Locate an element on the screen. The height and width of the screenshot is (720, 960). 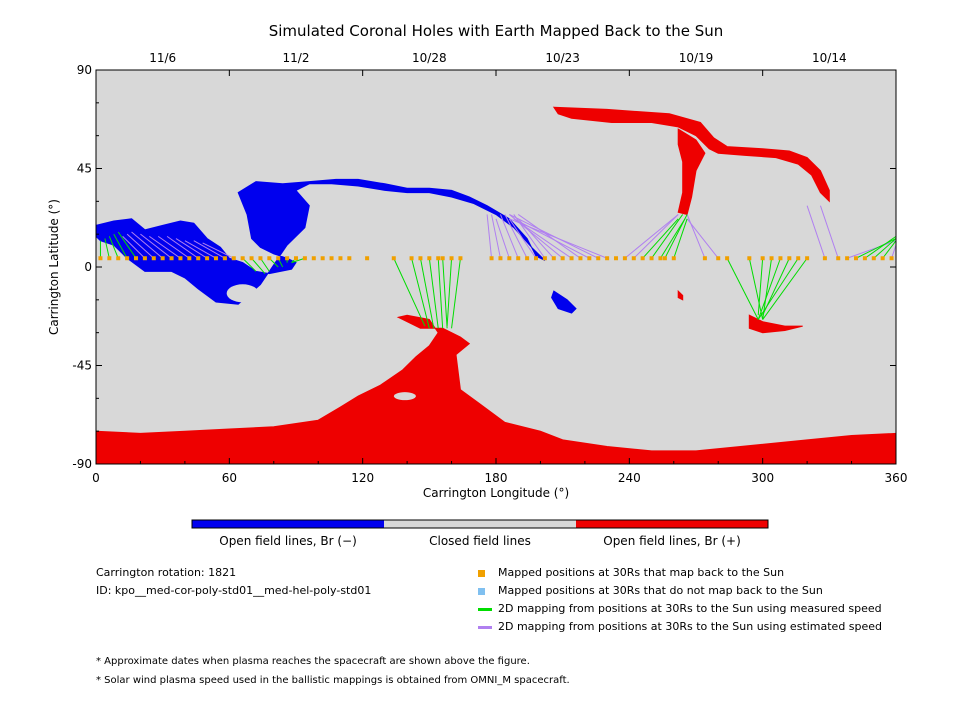
x-tick-label: 0 is located at coordinates (96, 478).